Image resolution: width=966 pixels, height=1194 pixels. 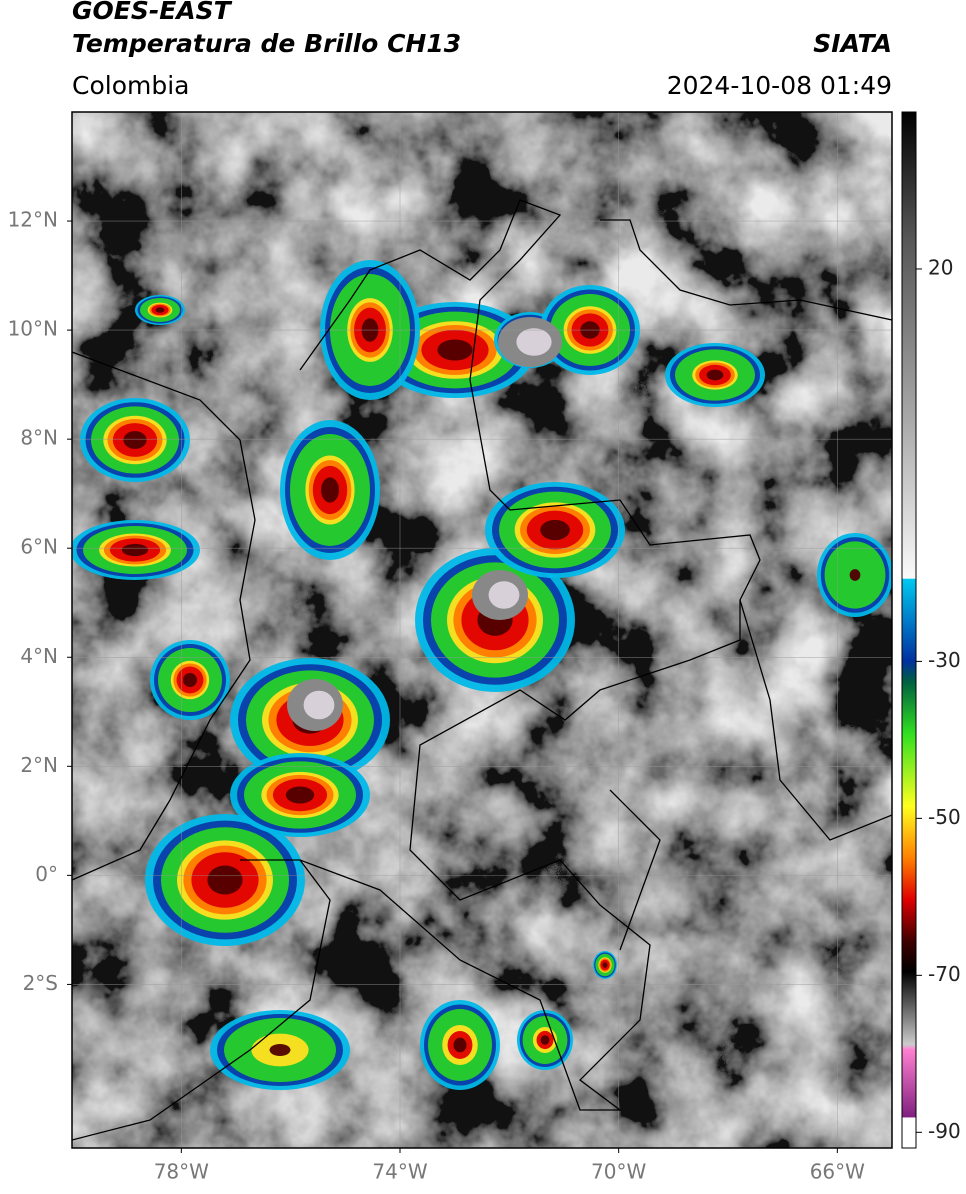 What do you see at coordinates (944, 660) in the screenshot?
I see `colorbar-tick-label: -30` at bounding box center [944, 660].